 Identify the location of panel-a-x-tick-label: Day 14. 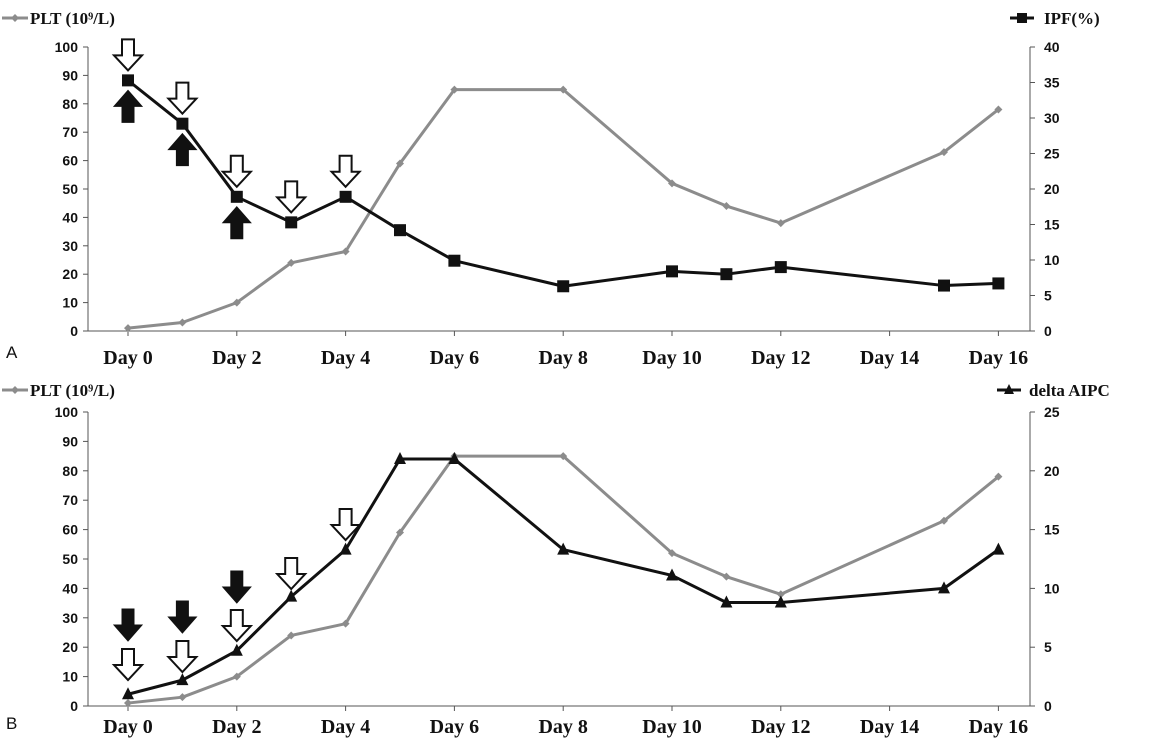
(889, 358).